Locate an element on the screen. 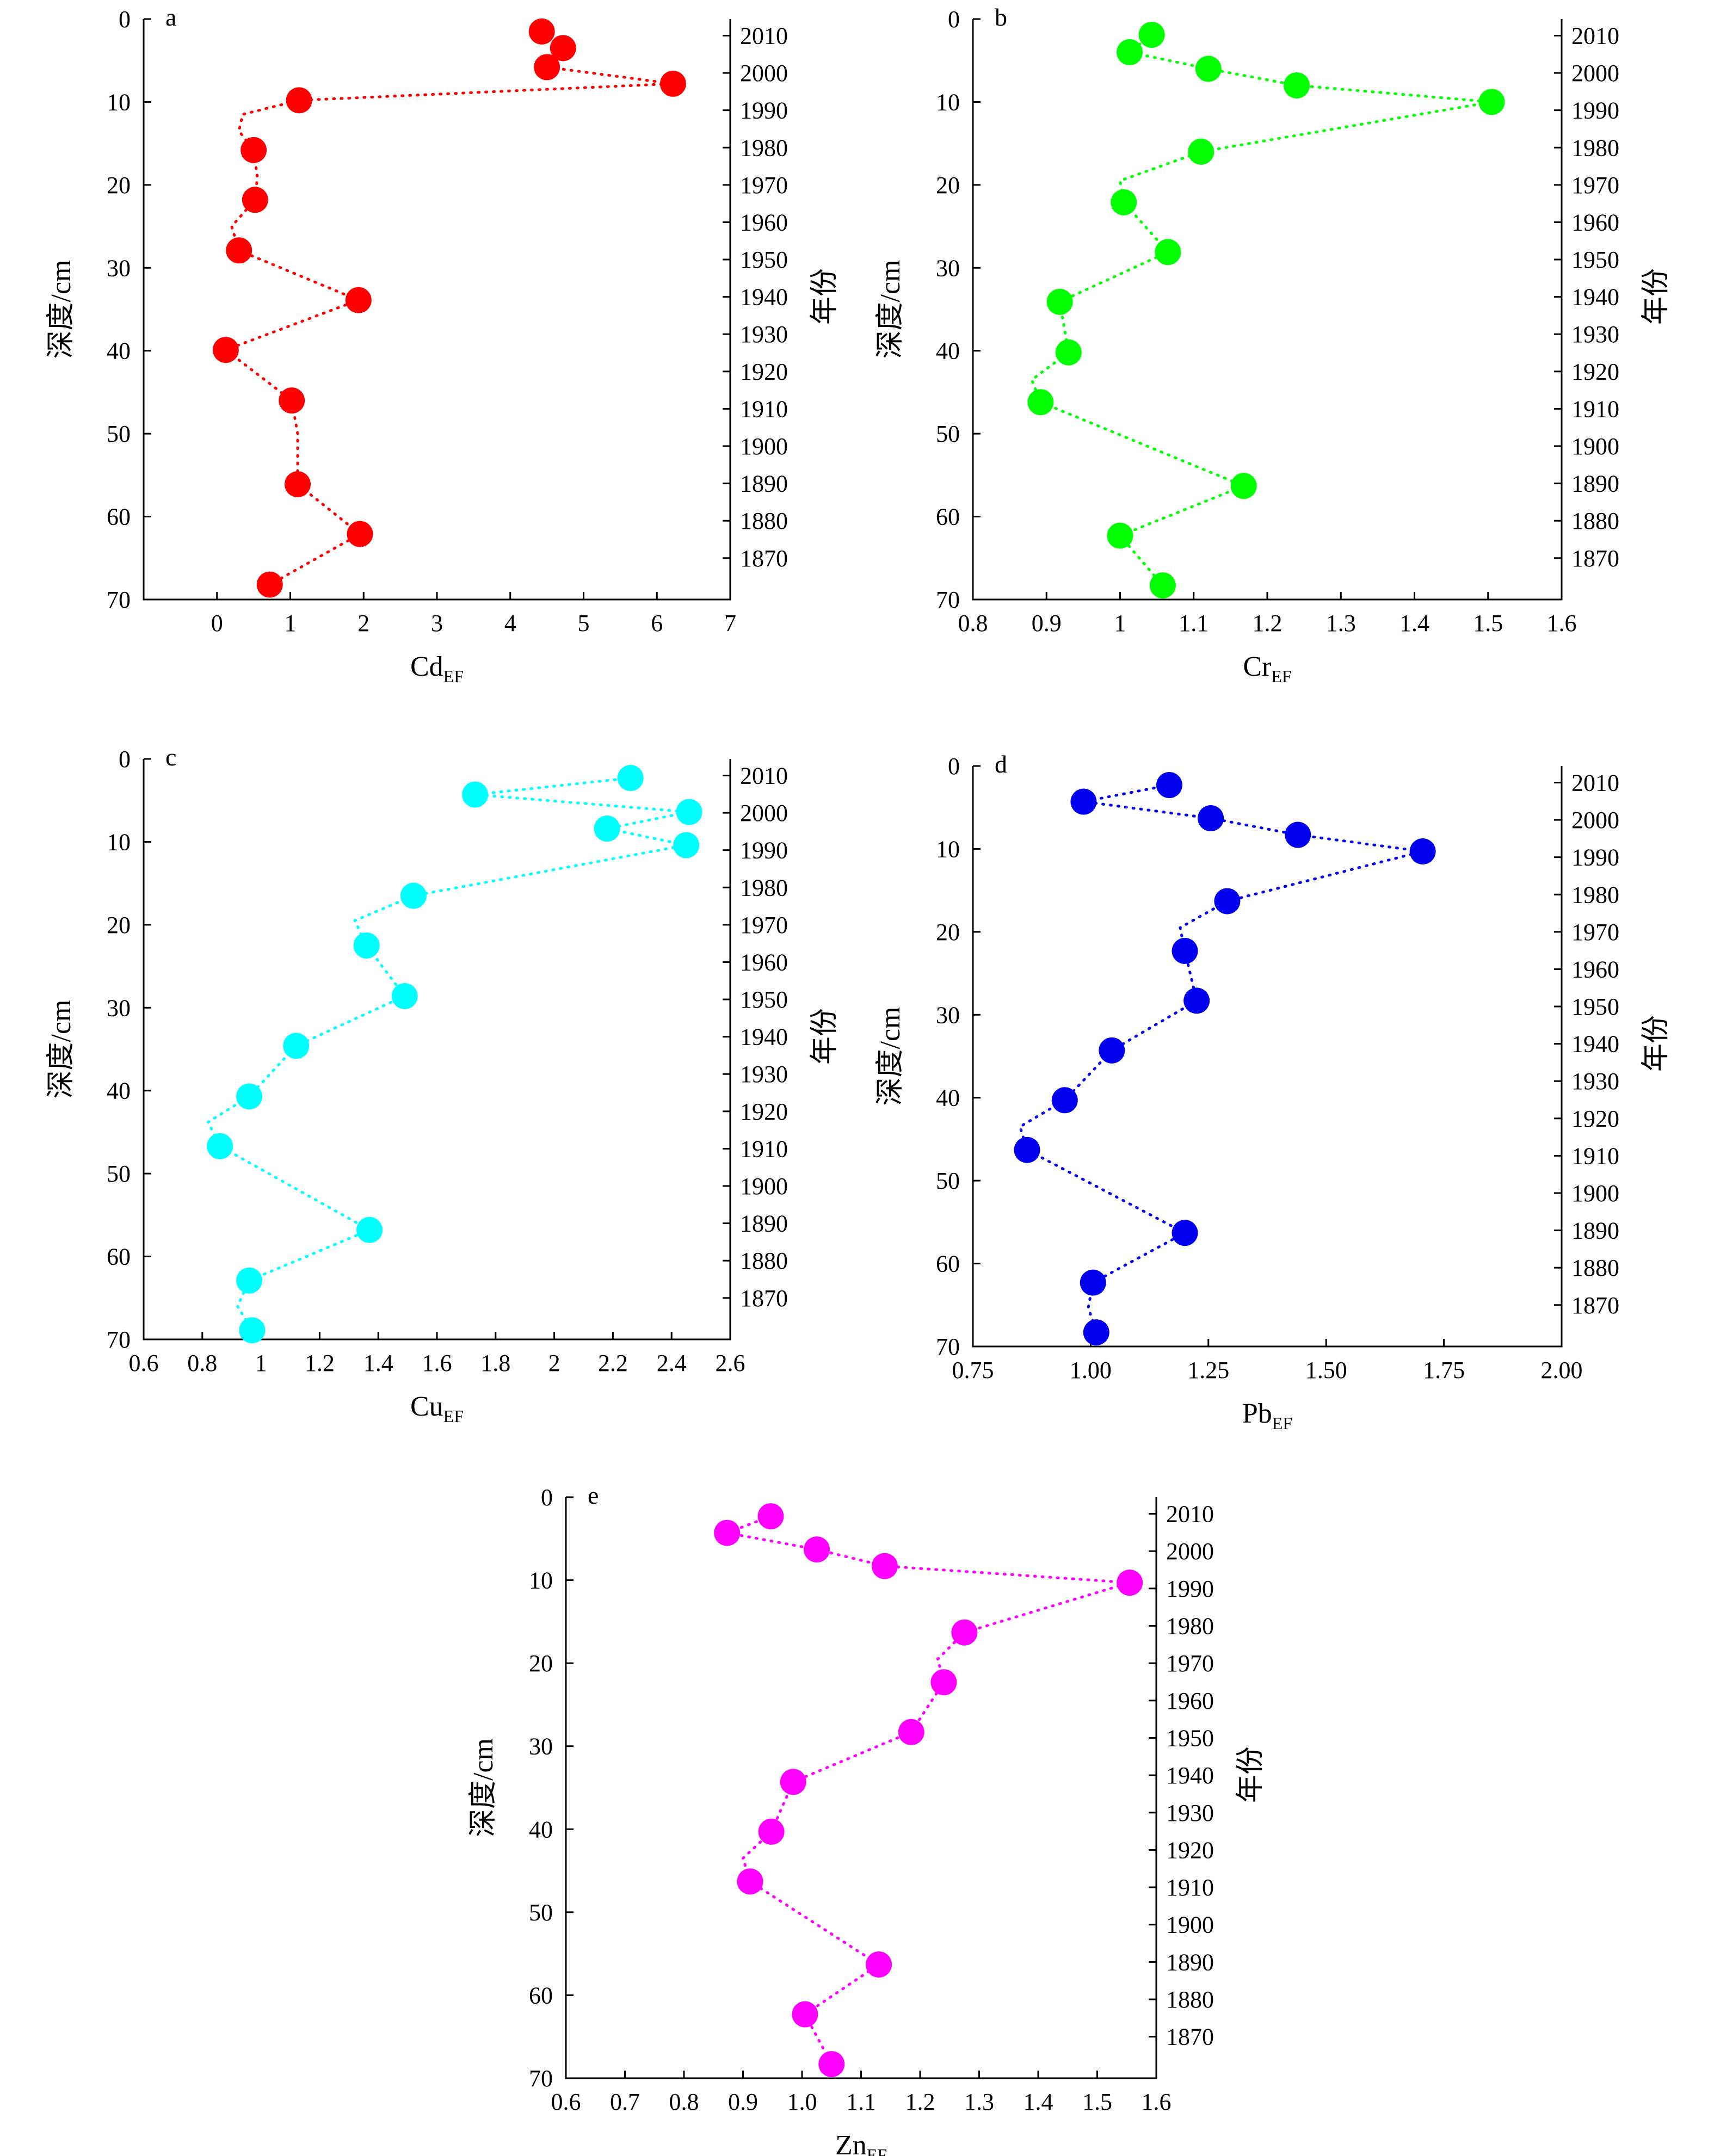  panel-tag-b: b is located at coordinates (1001, 17).